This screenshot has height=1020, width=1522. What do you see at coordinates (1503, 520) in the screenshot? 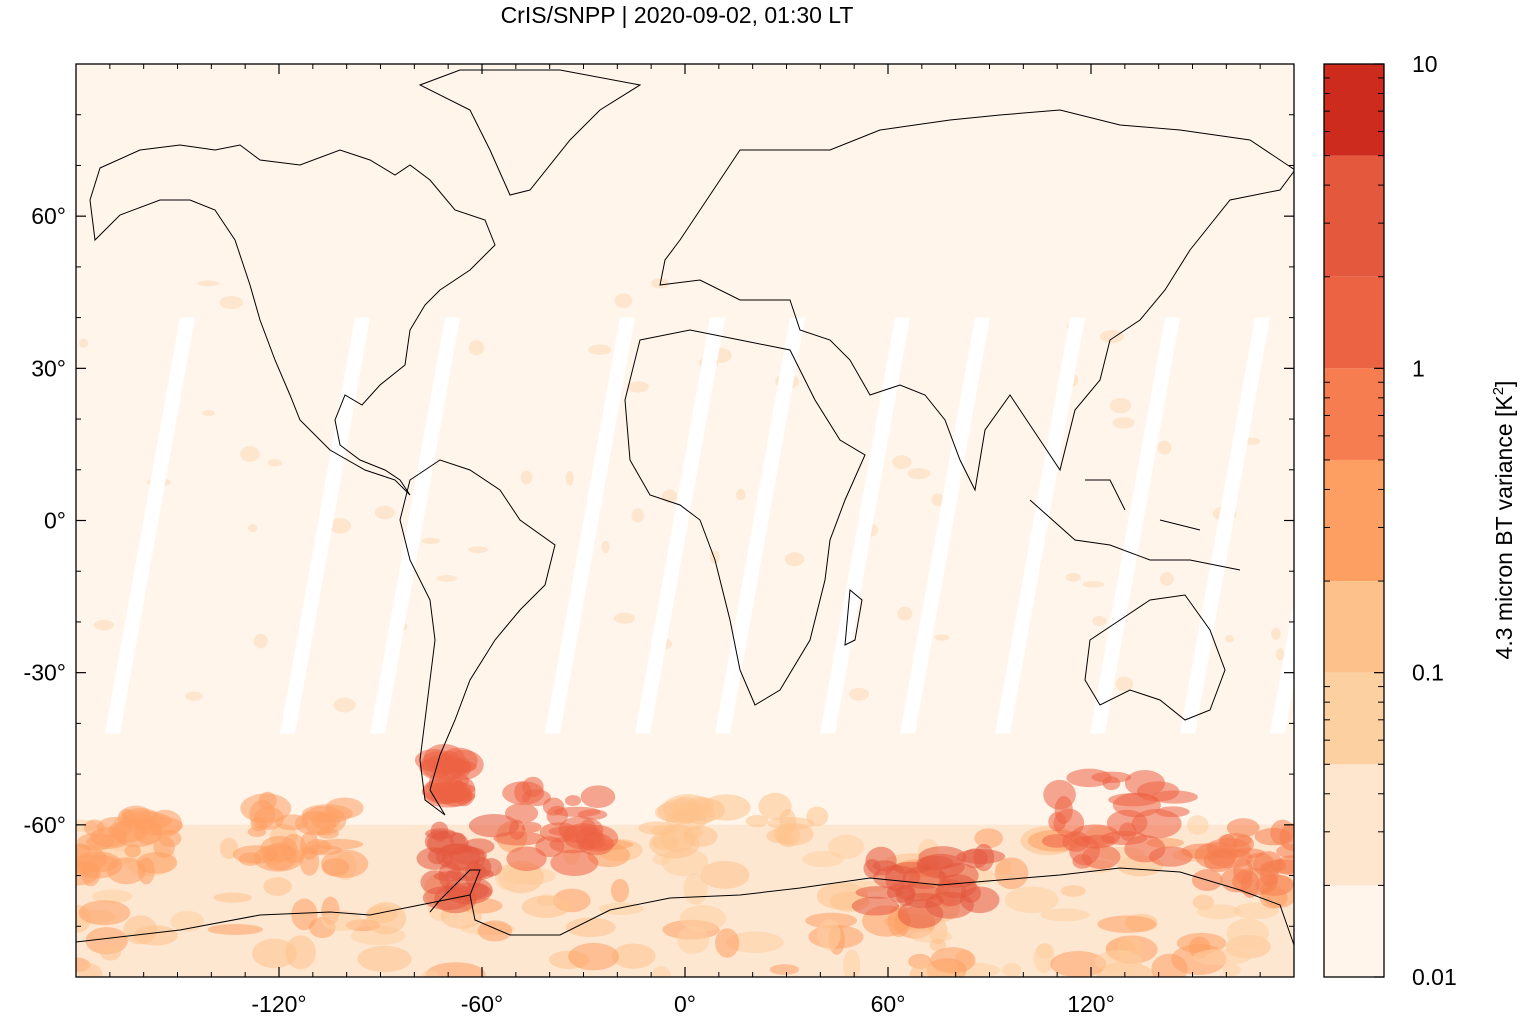
I see `colorbar-label: 4.3 micron BT variance [K2]` at bounding box center [1503, 520].